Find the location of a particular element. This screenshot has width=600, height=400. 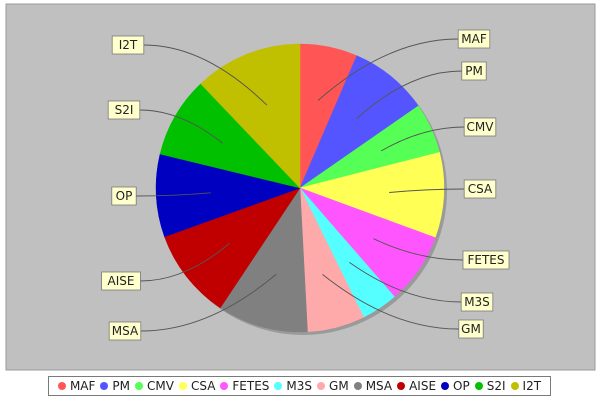

leader-line-i2t is located at coordinates (205, 75).